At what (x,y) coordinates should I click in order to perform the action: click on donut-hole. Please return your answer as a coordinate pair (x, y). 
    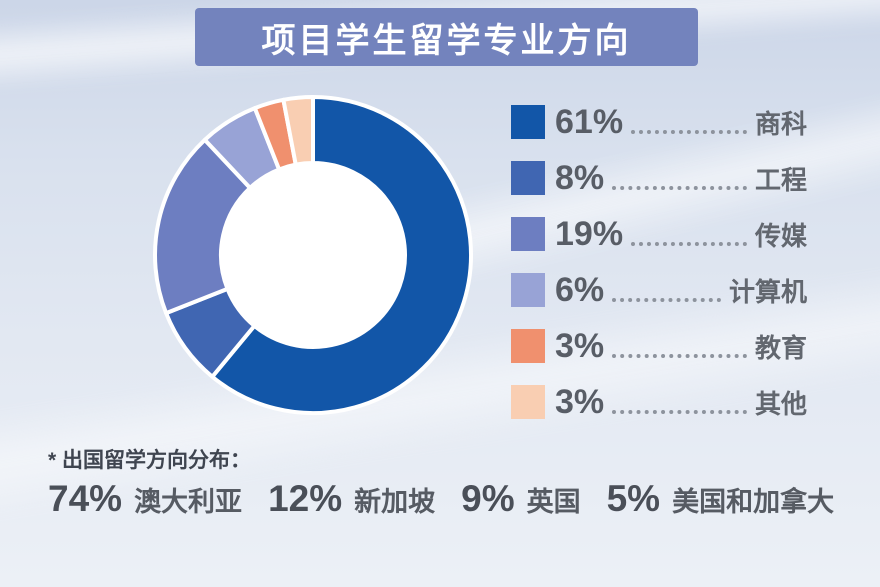
    Looking at the image, I should click on (313, 255).